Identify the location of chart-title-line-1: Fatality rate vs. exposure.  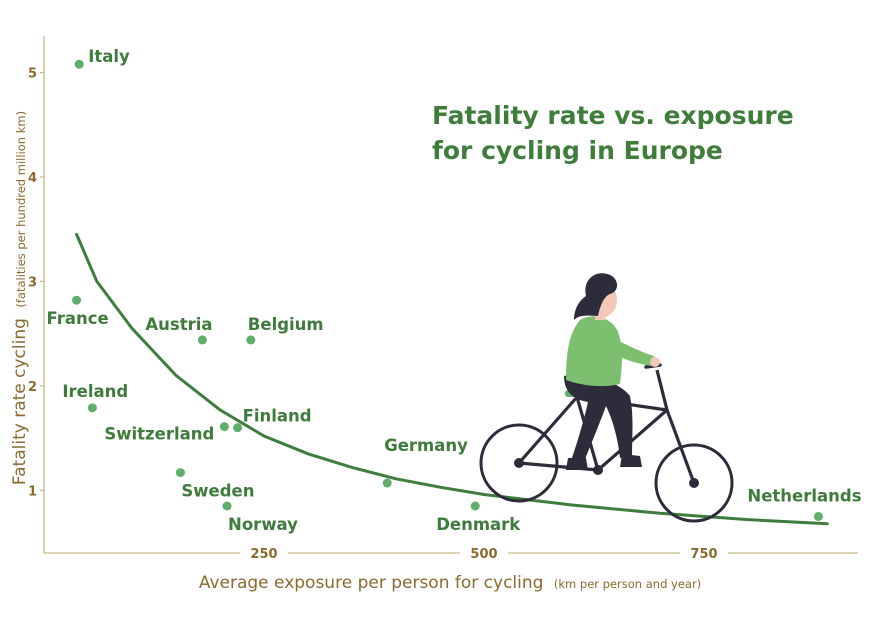
(613, 115).